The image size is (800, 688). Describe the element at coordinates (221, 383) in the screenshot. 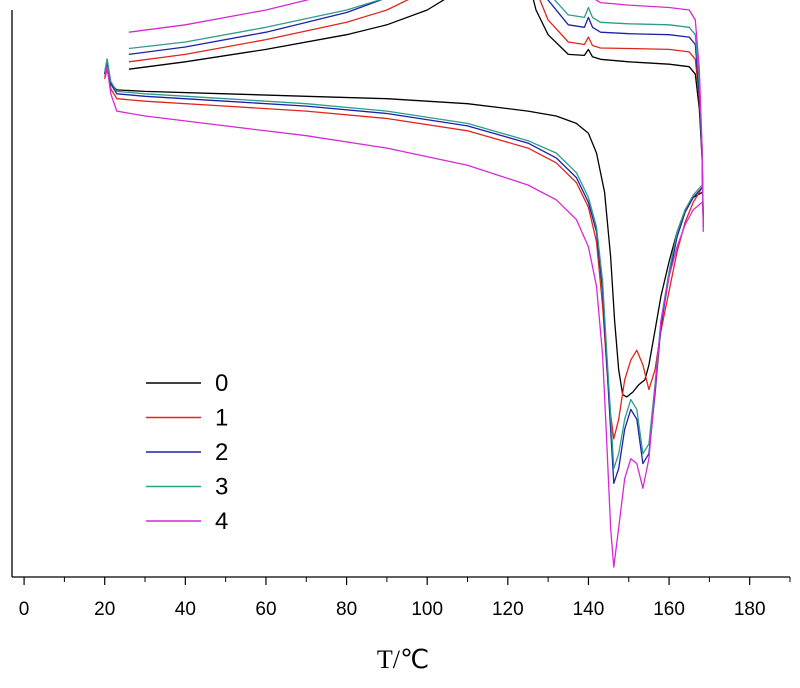

I see `legend-label: 0` at that location.